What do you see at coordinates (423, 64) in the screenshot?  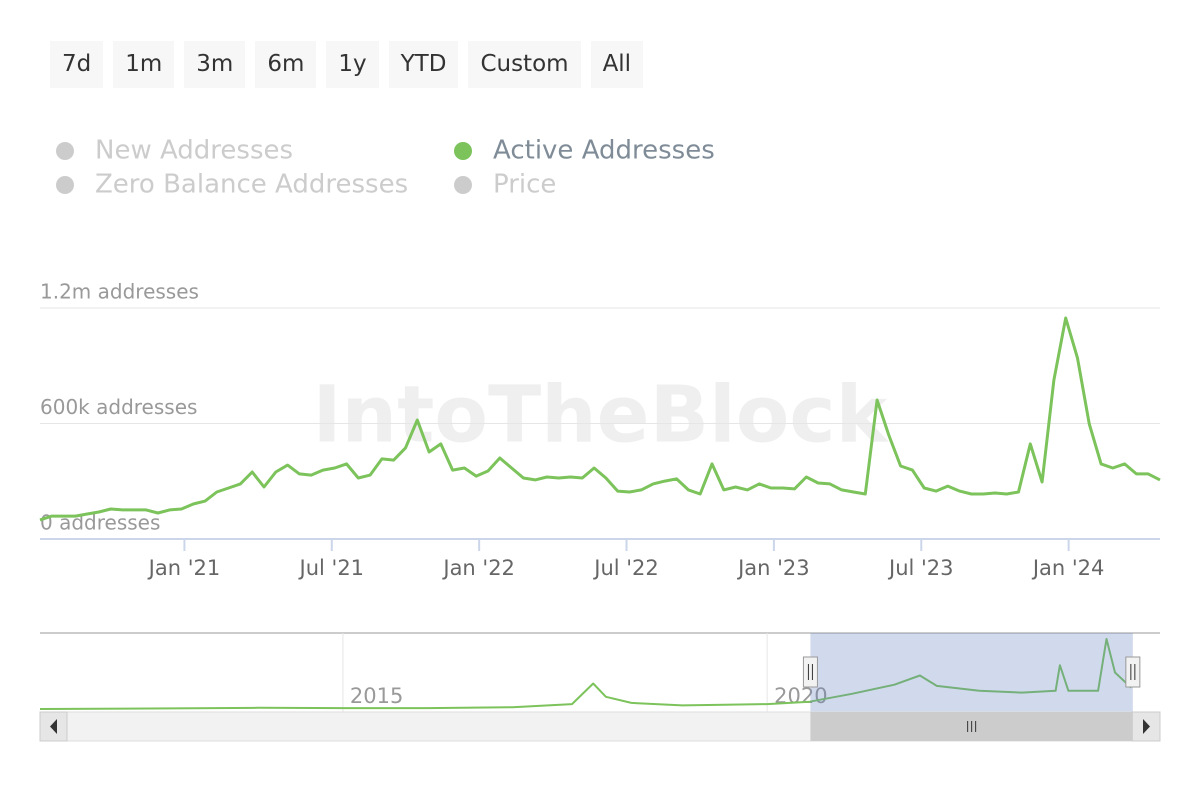 I see `range-button: YTD` at bounding box center [423, 64].